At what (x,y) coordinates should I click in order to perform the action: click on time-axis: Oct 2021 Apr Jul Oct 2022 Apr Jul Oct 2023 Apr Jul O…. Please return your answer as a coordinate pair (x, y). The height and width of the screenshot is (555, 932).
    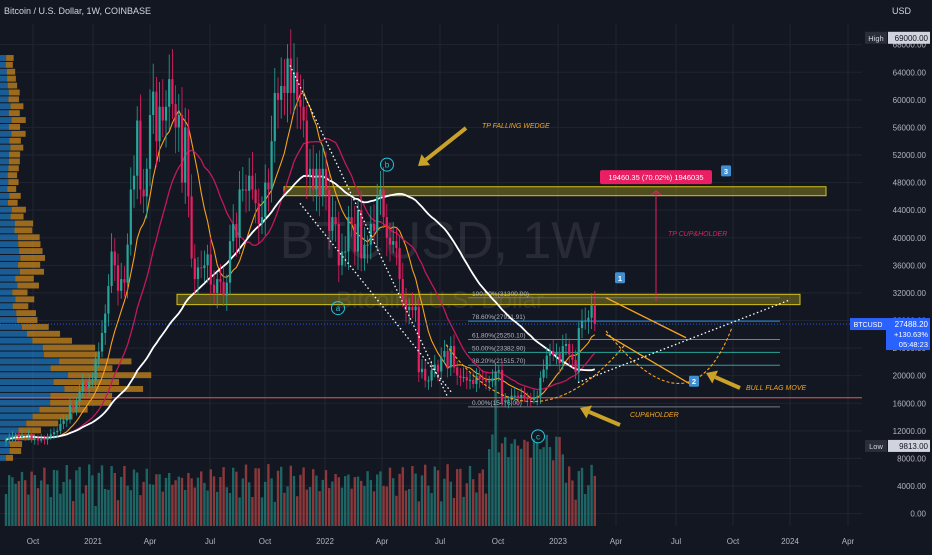
    Looking at the image, I should click on (431, 539).